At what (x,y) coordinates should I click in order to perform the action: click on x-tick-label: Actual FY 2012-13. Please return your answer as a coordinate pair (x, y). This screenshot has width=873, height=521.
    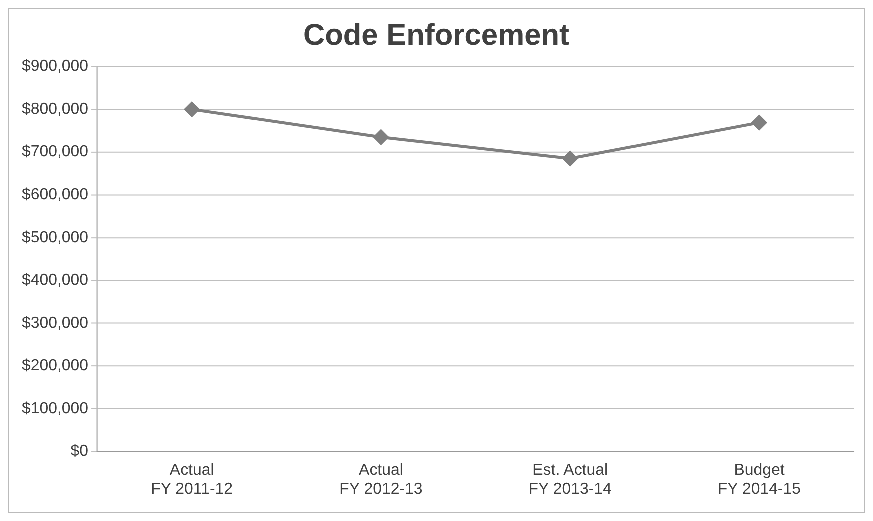
    Looking at the image, I should click on (381, 480).